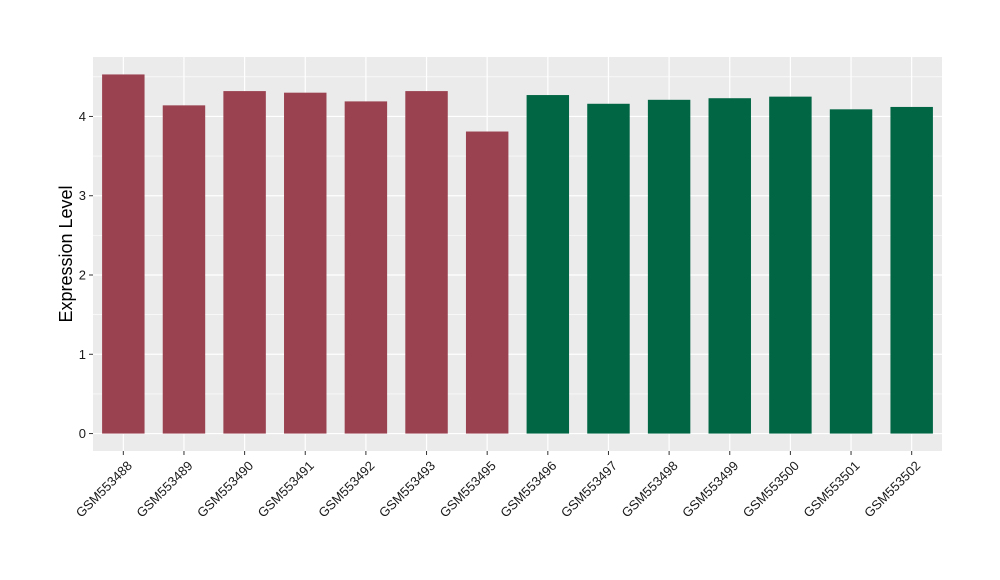 The width and height of the screenshot is (1000, 580). What do you see at coordinates (650, 489) in the screenshot?
I see `x-tick-label: GSM553498` at bounding box center [650, 489].